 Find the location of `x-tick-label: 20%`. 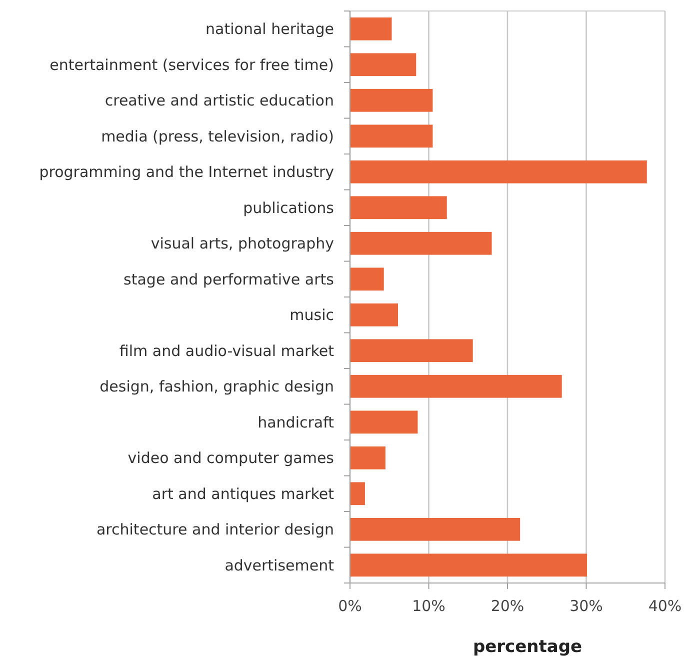

x-tick-label: 20% is located at coordinates (507, 606).